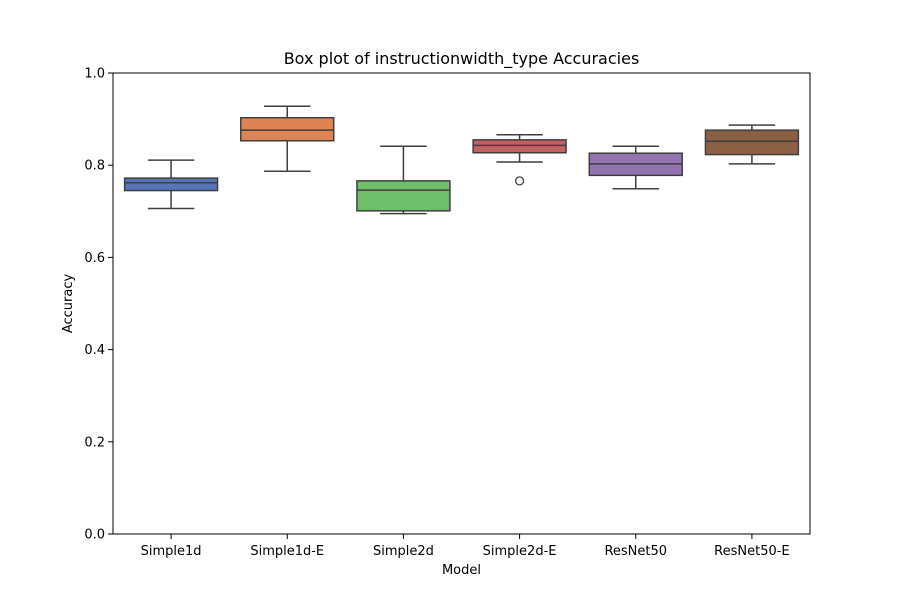  What do you see at coordinates (94, 74) in the screenshot?
I see `y-tick-label: 1.0` at bounding box center [94, 74].